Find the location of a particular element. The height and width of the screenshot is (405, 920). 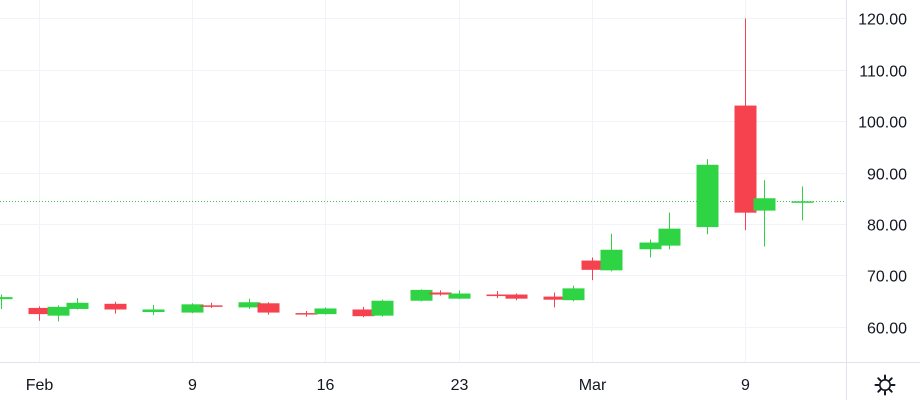

y-tick-label: 80.00 is located at coordinates (887, 226).